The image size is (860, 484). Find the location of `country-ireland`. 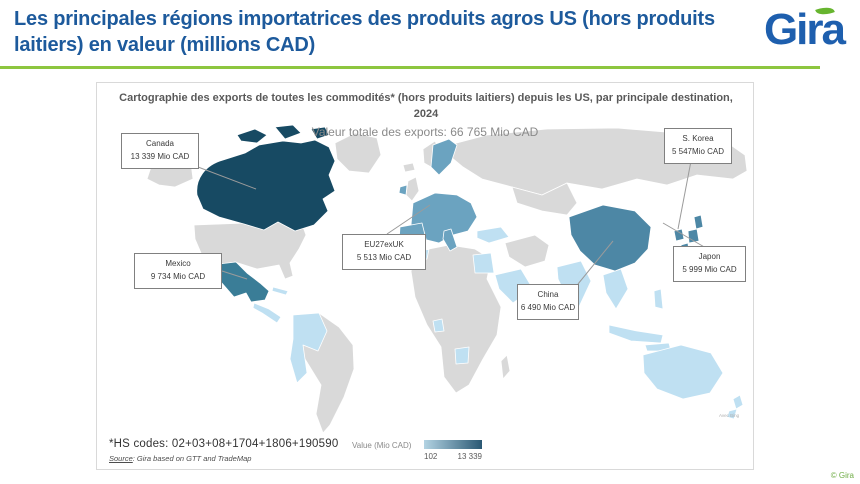

country-ireland is located at coordinates (403, 190).